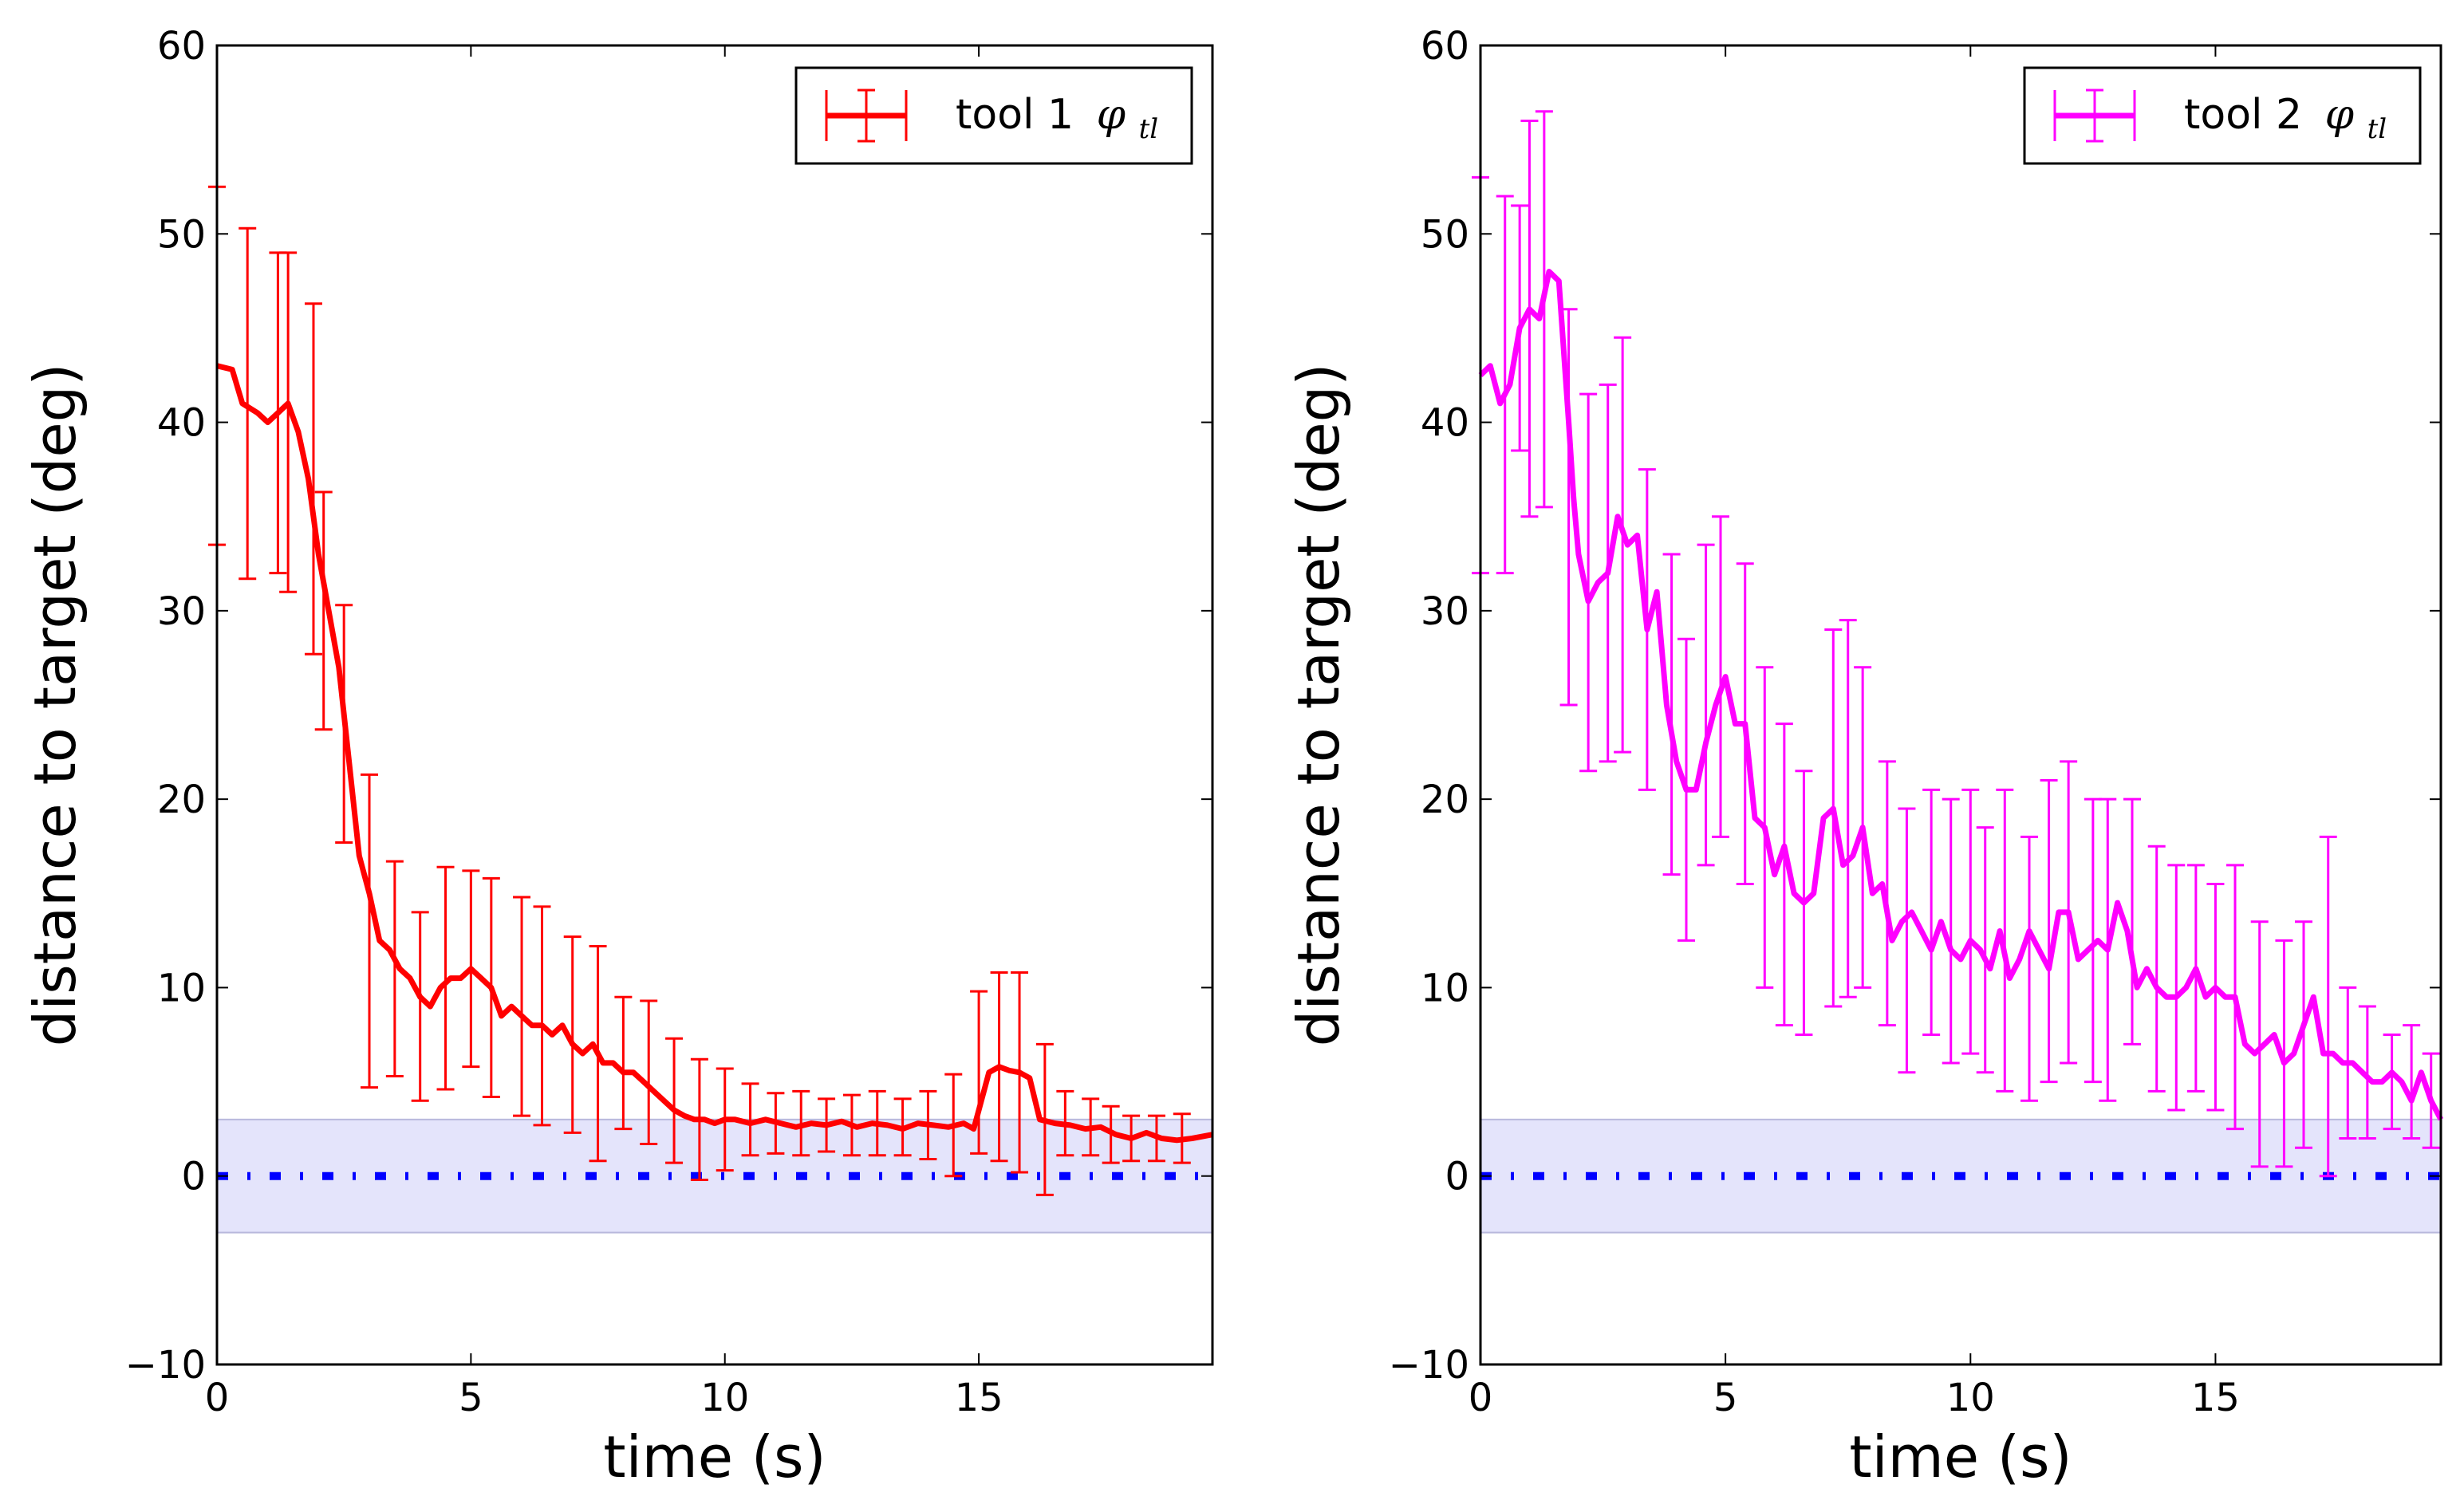  I want to click on legend: tool 1 φ tl, so click(993, 116).